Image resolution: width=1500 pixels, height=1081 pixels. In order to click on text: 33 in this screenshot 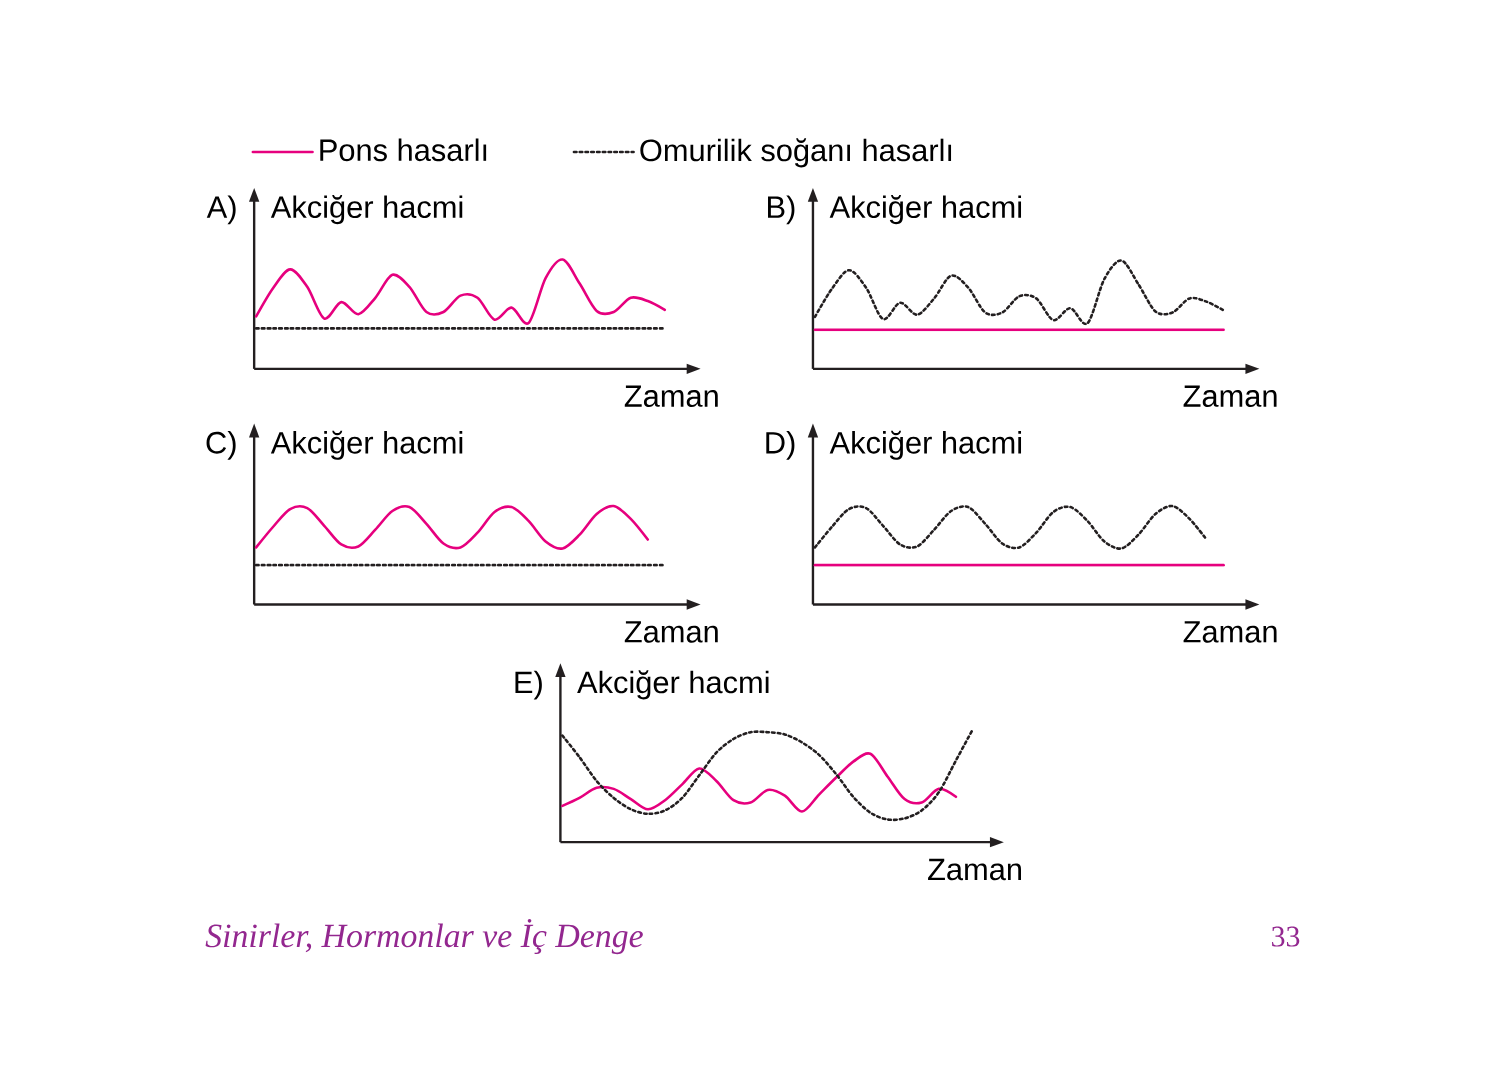, I will do `click(1286, 936)`.